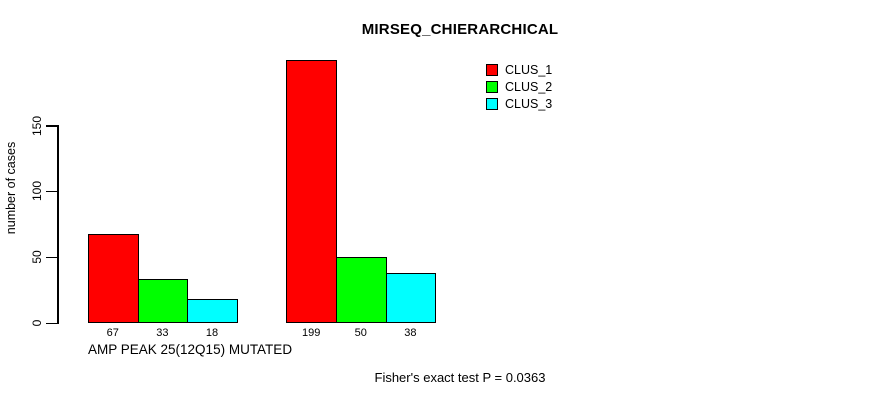  Describe the element at coordinates (113, 278) in the screenshot. I see `bar-clus_1-group0` at that location.